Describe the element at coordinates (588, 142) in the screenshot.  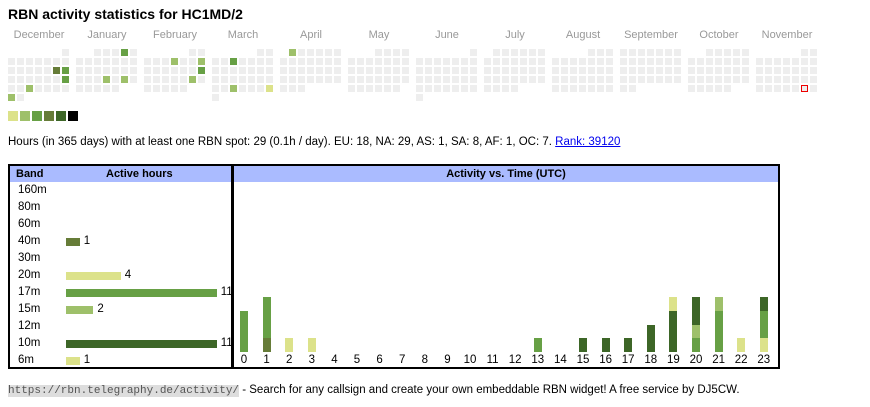
I see `rank-link: Rank: 39120` at that location.